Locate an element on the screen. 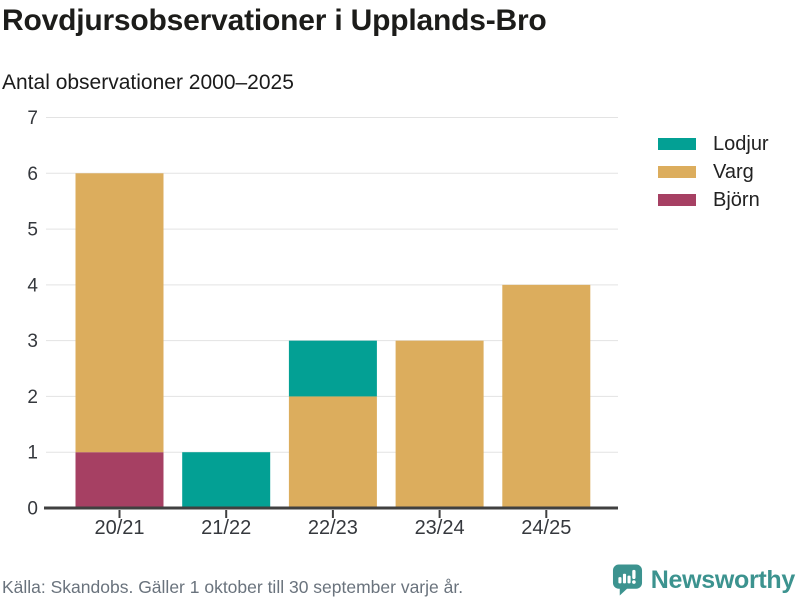  chart-subtitle: Antal observationer 2000–2025 is located at coordinates (148, 82).